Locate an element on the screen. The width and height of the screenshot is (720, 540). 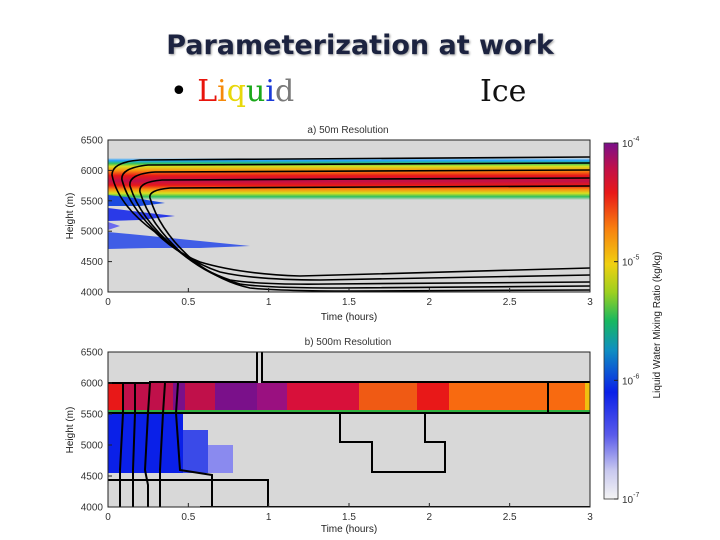
panel-a-y-ticks: 4000 4500 5000 5500 6000 6500 is located at coordinates (96, 217).